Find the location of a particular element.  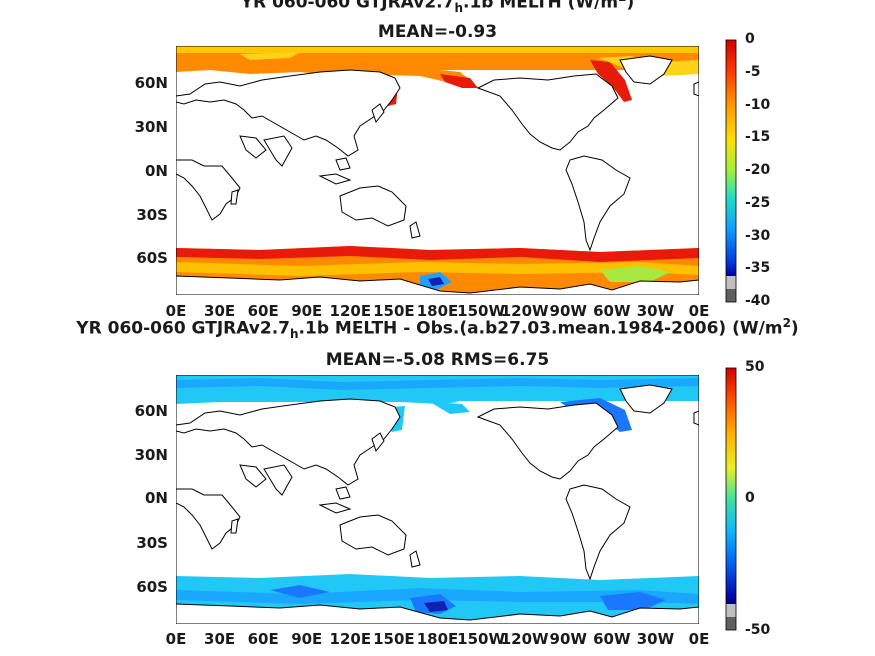

panel1-lon-label: 150W is located at coordinates (481, 311).